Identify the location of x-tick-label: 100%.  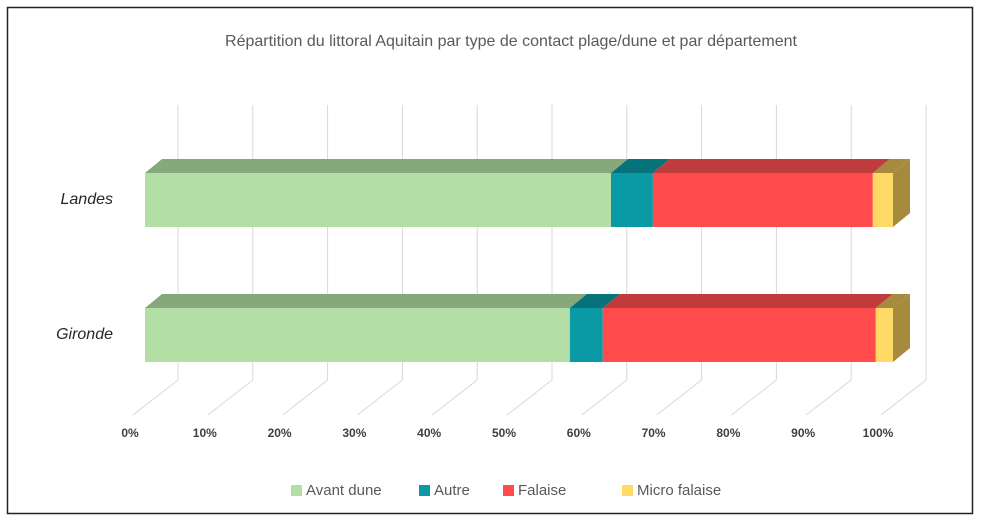
(878, 433).